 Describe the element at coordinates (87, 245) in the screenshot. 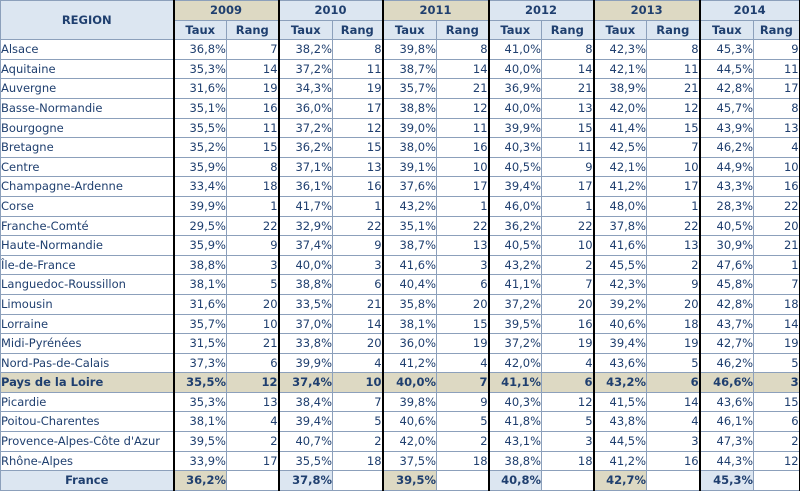

I see `region-name-cell: Haute-Normandie` at that location.